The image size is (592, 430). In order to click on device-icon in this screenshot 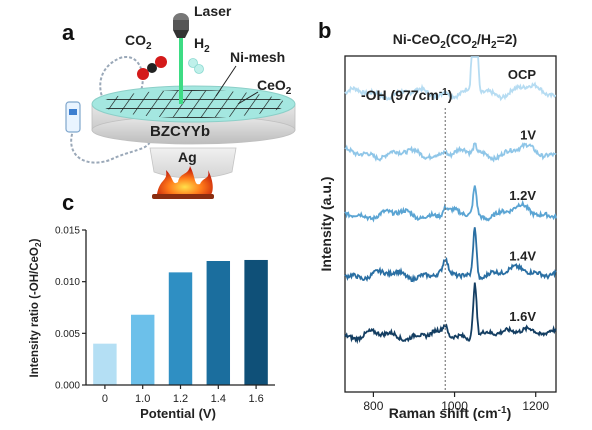, I will do `click(73, 117)`.